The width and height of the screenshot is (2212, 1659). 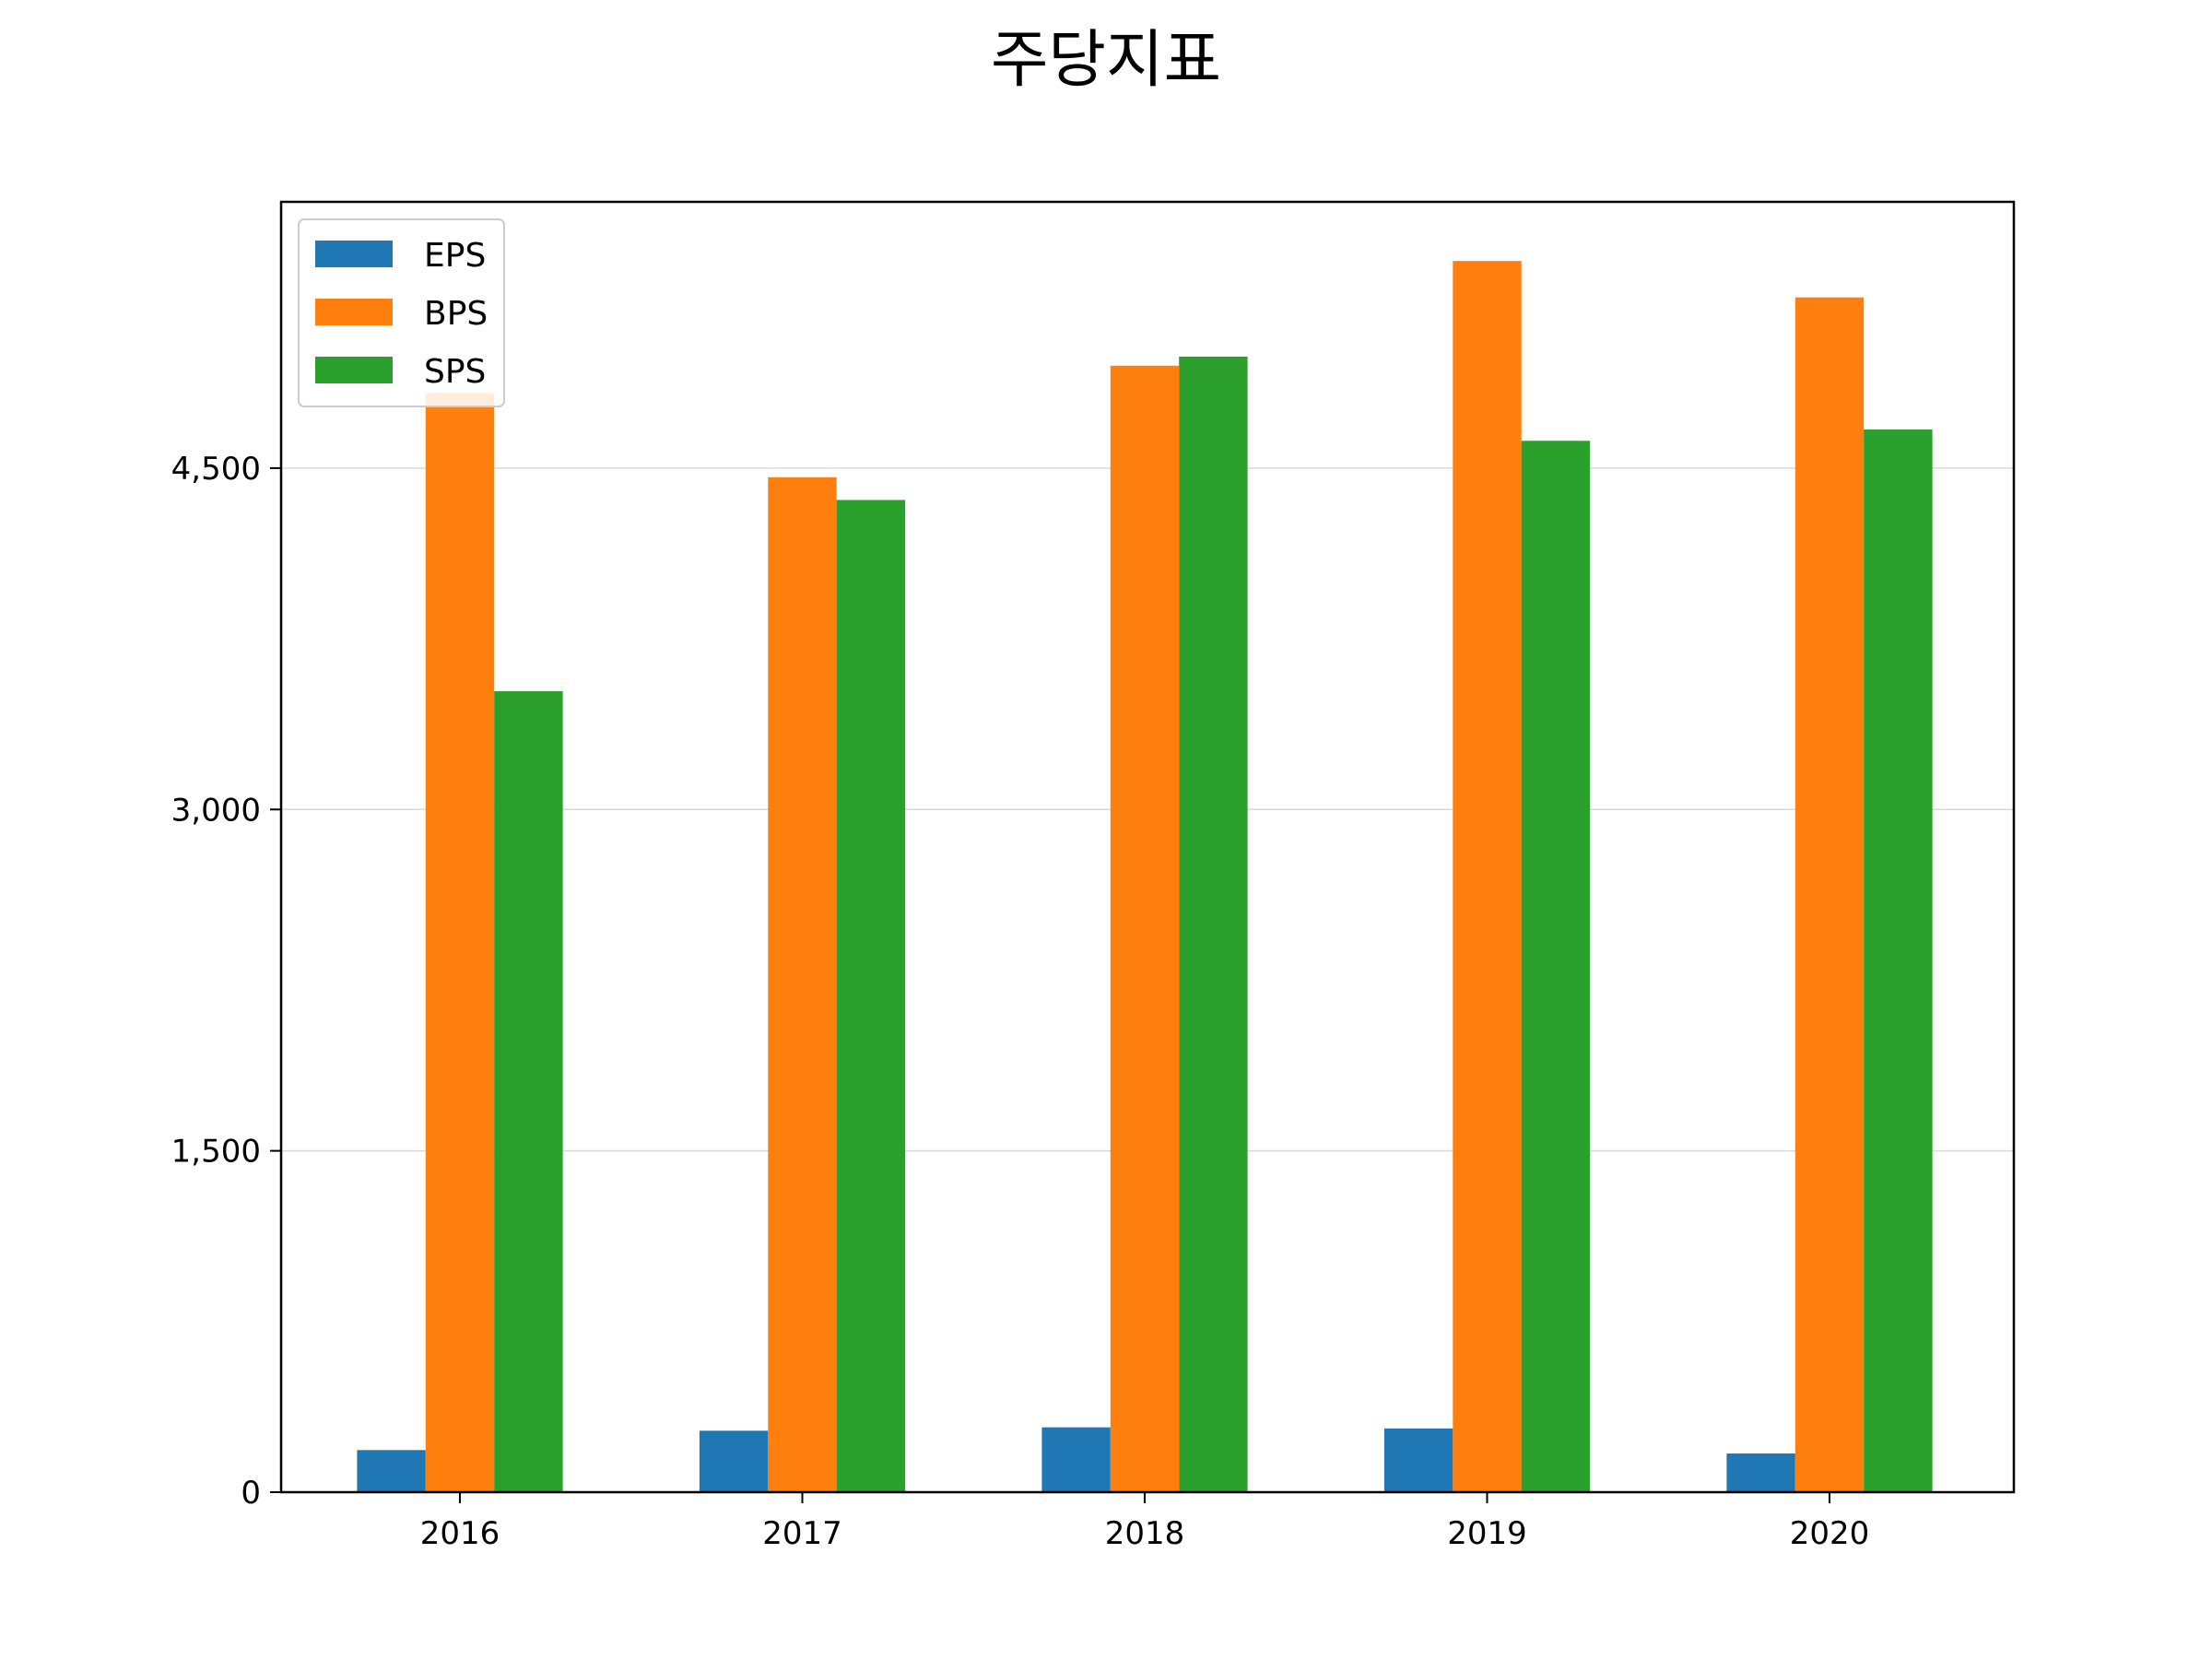 What do you see at coordinates (251, 1493) in the screenshot?
I see `y-tick-label: 0` at bounding box center [251, 1493].